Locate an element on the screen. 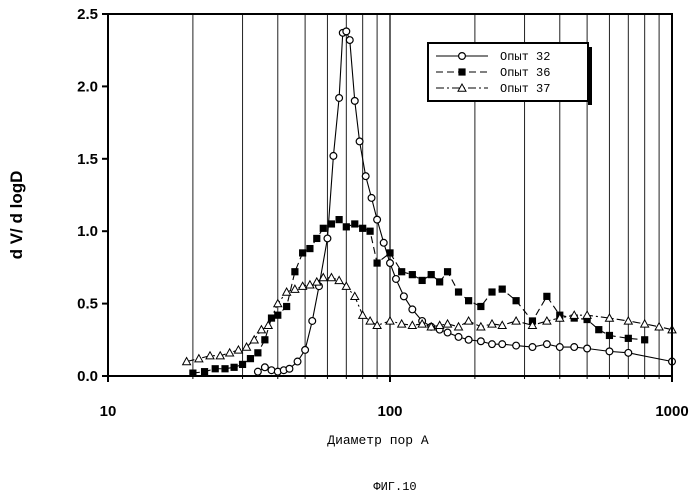  y-axis-label: d V/ d logD is located at coordinates (16, 215).